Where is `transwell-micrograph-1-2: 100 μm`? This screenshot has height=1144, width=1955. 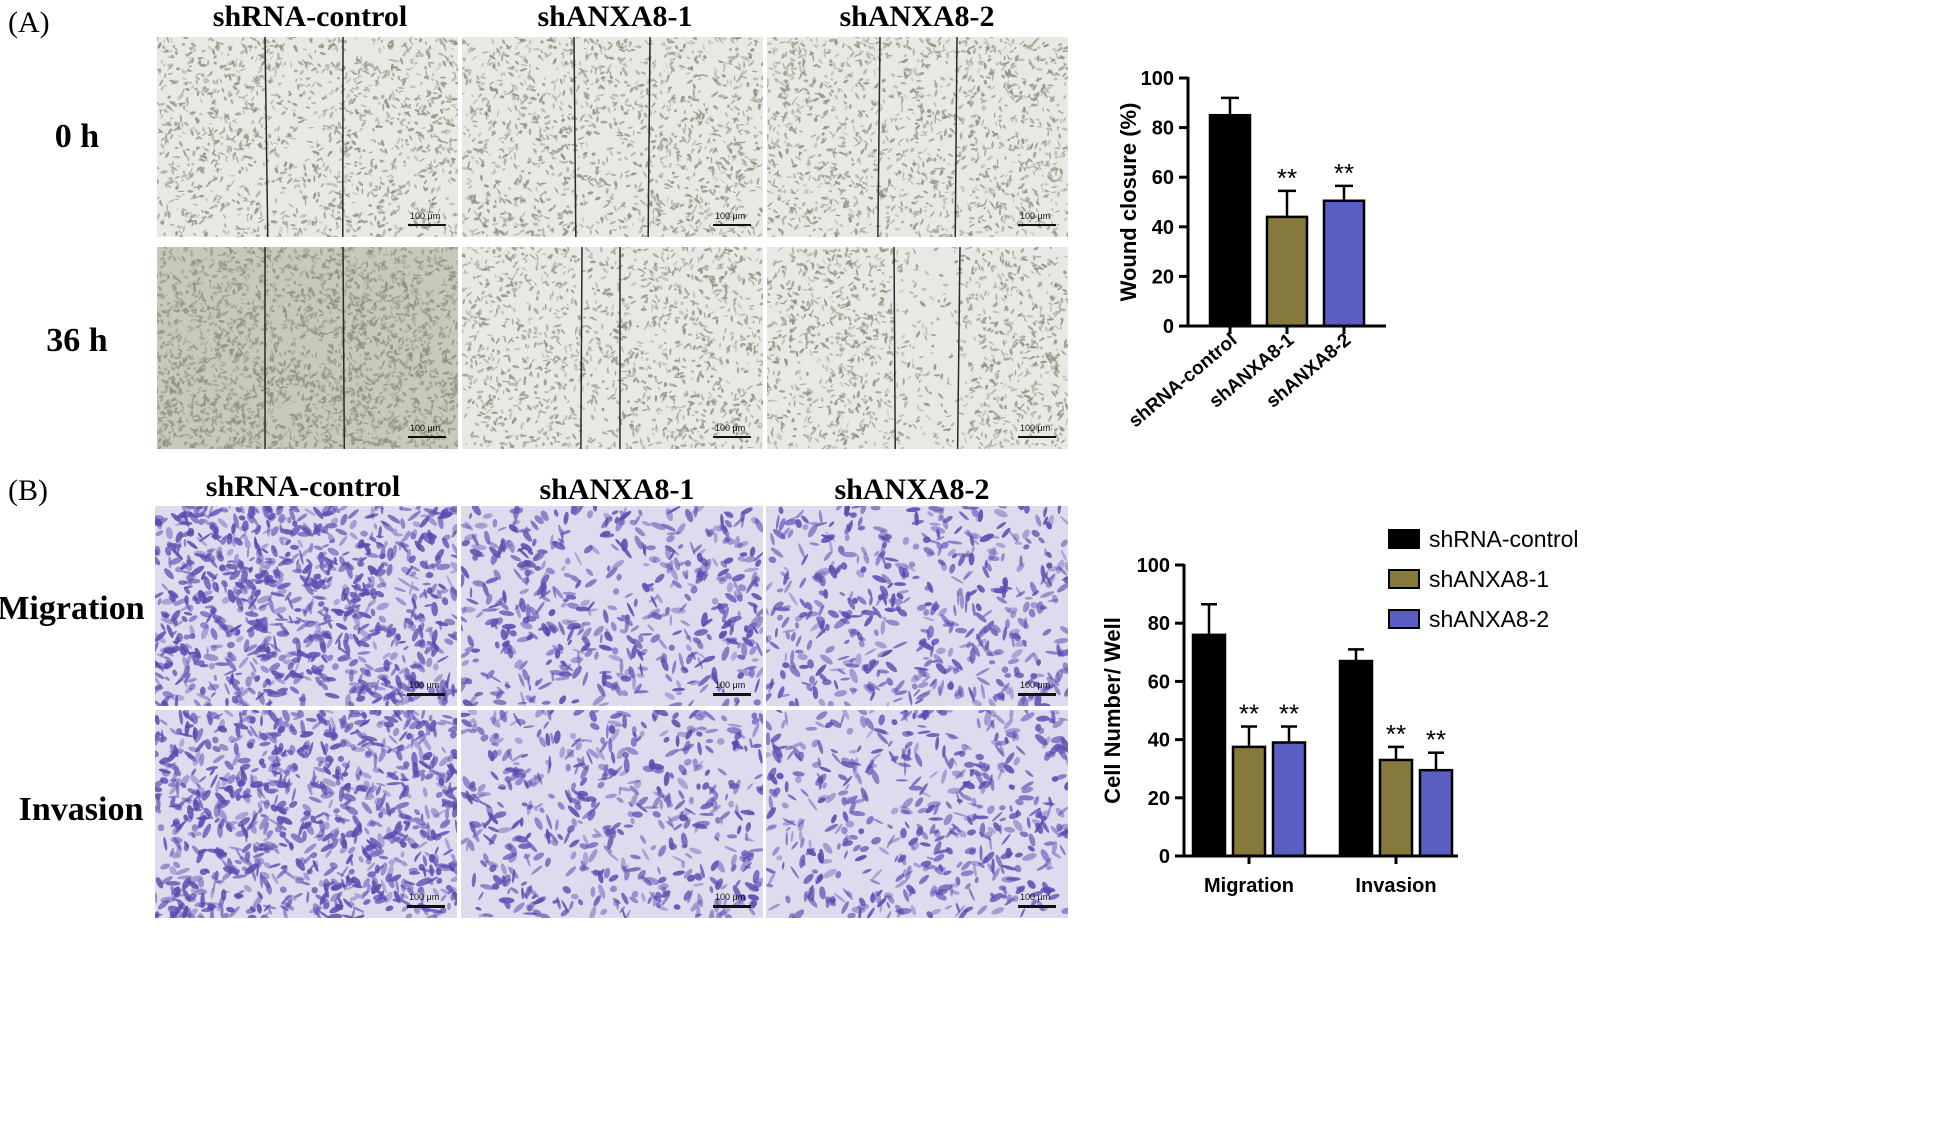 transwell-micrograph-1-2: 100 μm is located at coordinates (306, 814).